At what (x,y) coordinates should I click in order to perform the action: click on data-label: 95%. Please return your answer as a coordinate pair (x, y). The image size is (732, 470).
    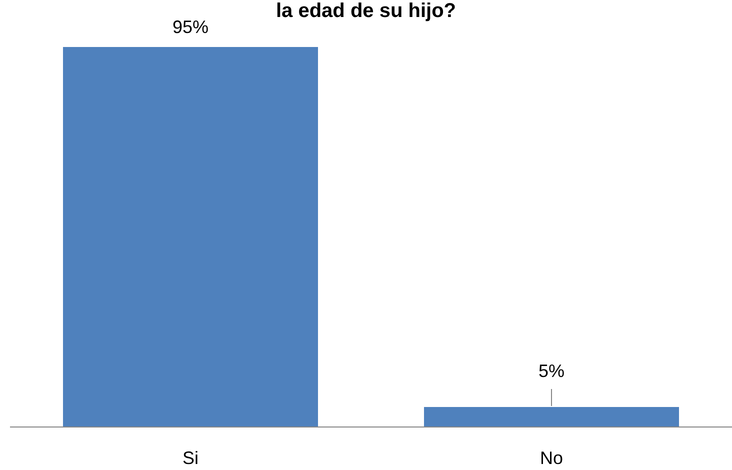
    Looking at the image, I should click on (190, 27).